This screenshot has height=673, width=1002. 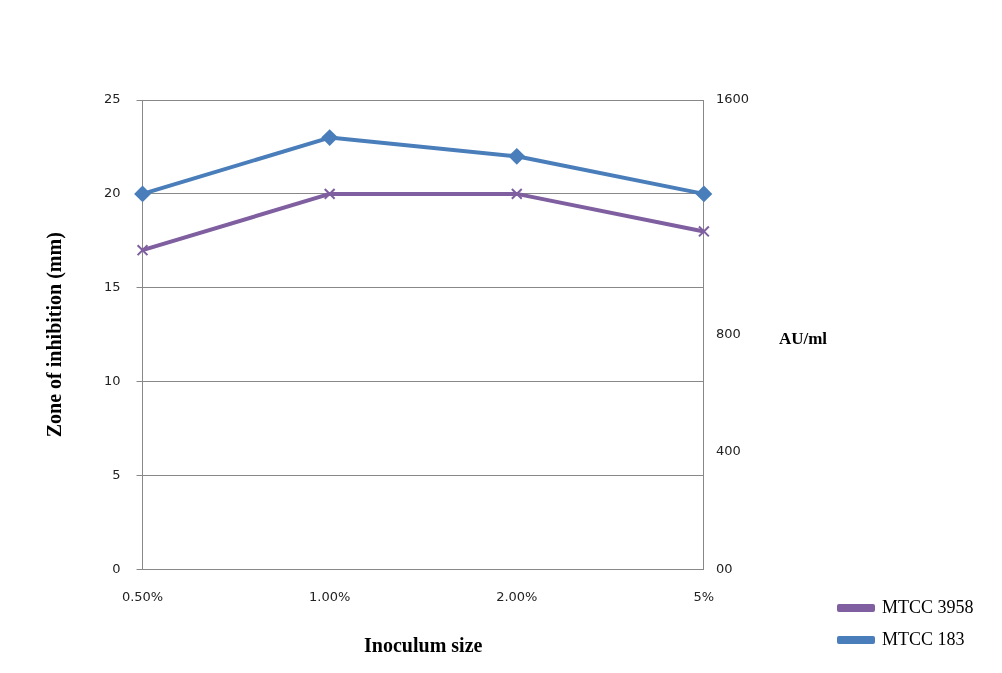 What do you see at coordinates (728, 451) in the screenshot?
I see `y2-tick-label: 400` at bounding box center [728, 451].